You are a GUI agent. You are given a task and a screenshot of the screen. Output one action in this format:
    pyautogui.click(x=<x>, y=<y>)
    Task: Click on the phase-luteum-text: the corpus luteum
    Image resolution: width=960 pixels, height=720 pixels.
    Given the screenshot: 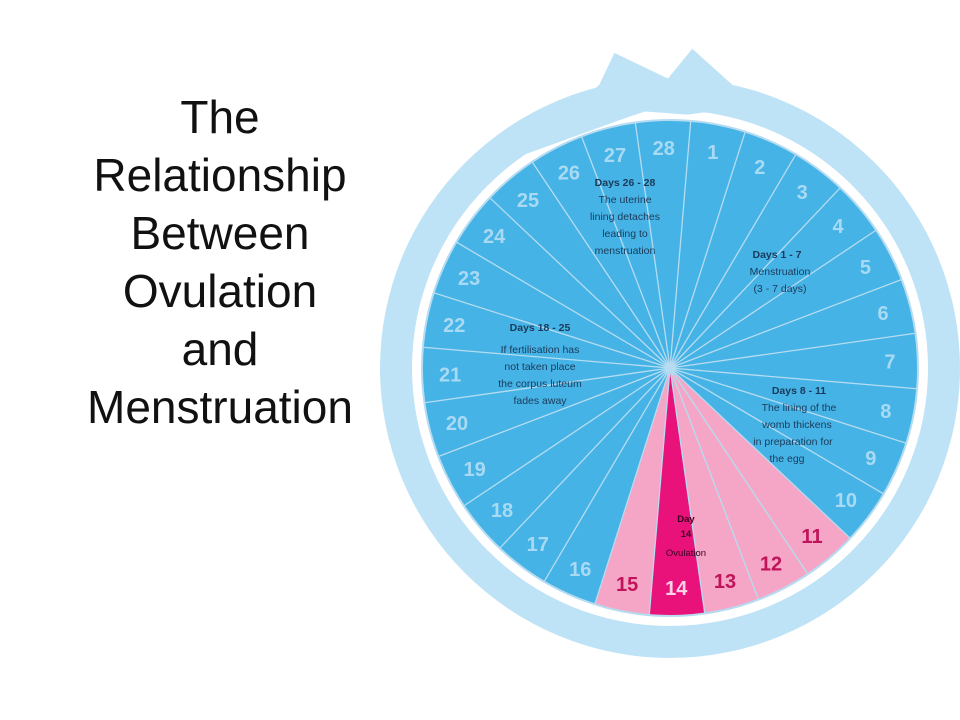 What is the action you would take?
    pyautogui.click(x=540, y=384)
    